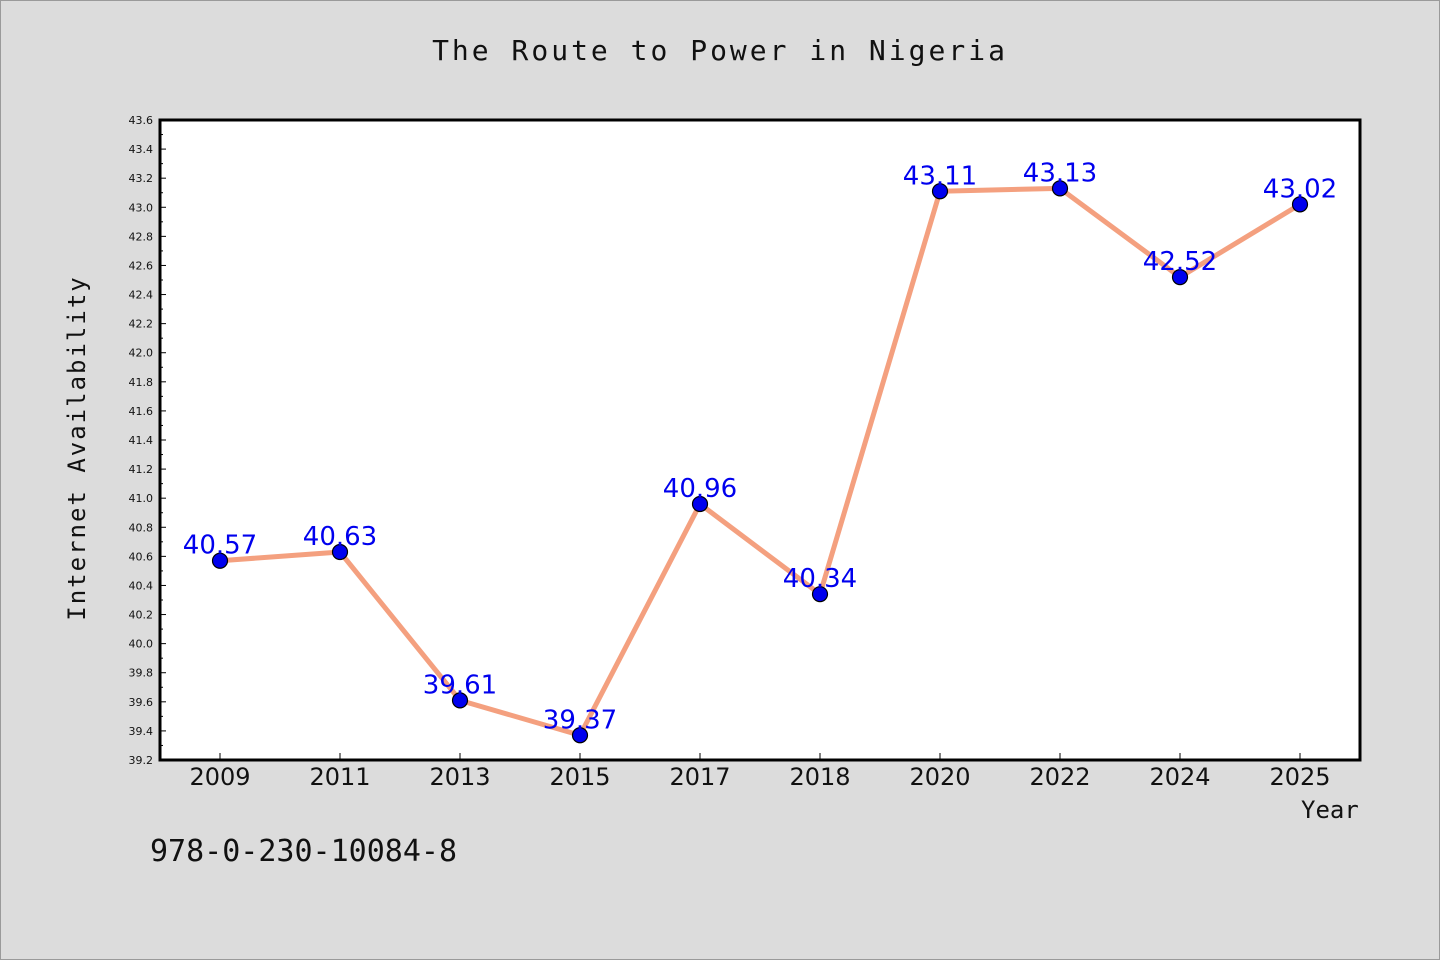  I want to click on y-tick-label: 40.0, so click(141, 644).